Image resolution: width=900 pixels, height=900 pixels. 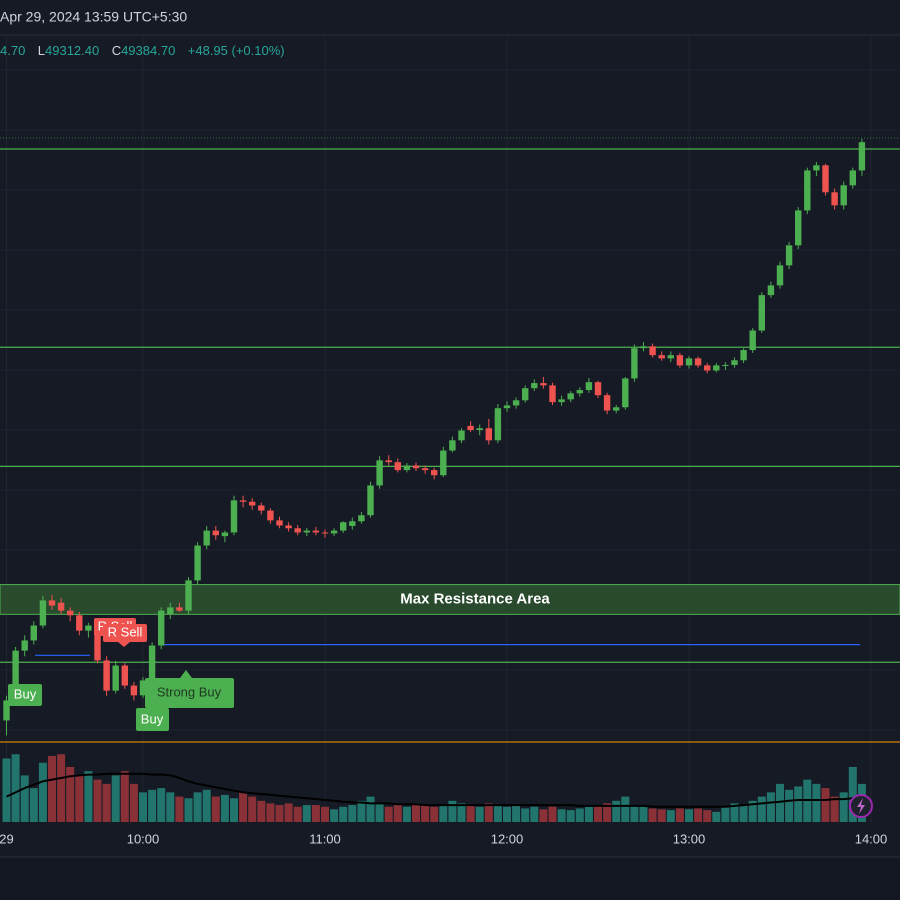 I want to click on resistance-label: Max Resistance Area, so click(x=475, y=598).